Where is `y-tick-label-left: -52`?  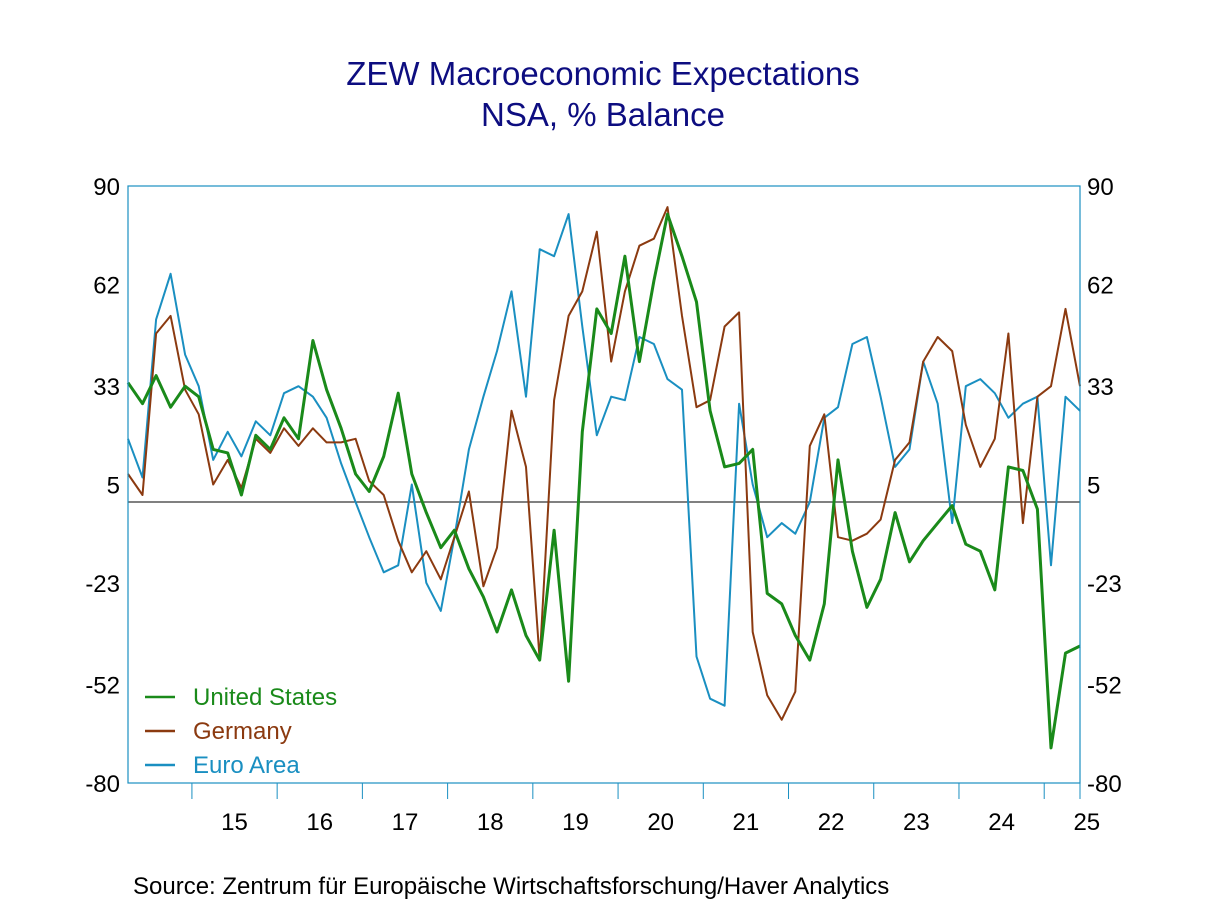
y-tick-label-left: -52 is located at coordinates (102, 686).